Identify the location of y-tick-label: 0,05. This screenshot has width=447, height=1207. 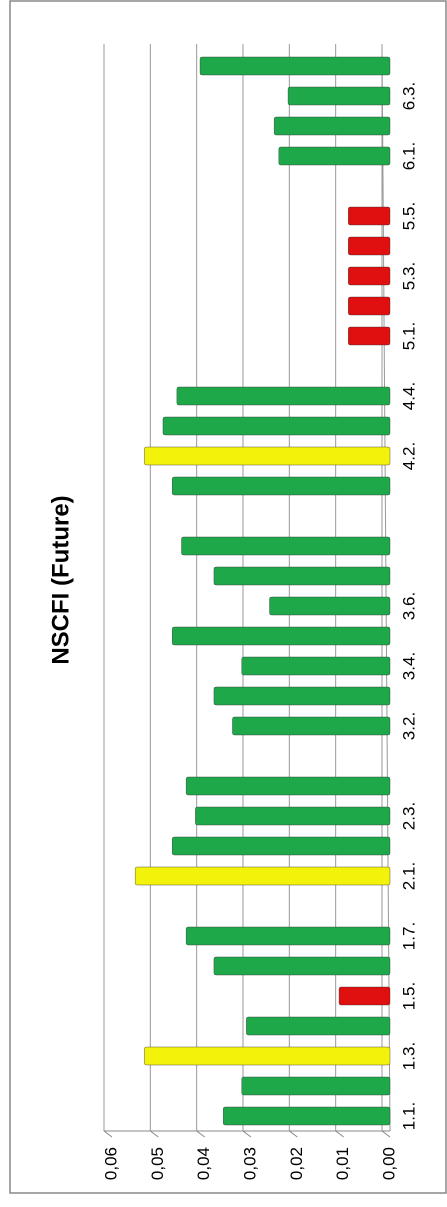
(157, 1163).